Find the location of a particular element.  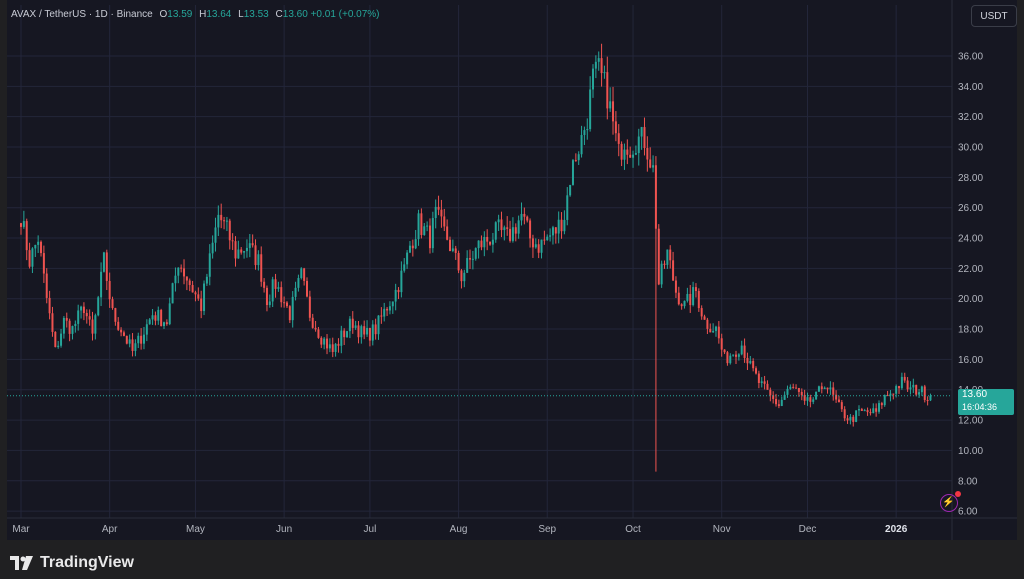

x-tick-label: Aug is located at coordinates (459, 529).